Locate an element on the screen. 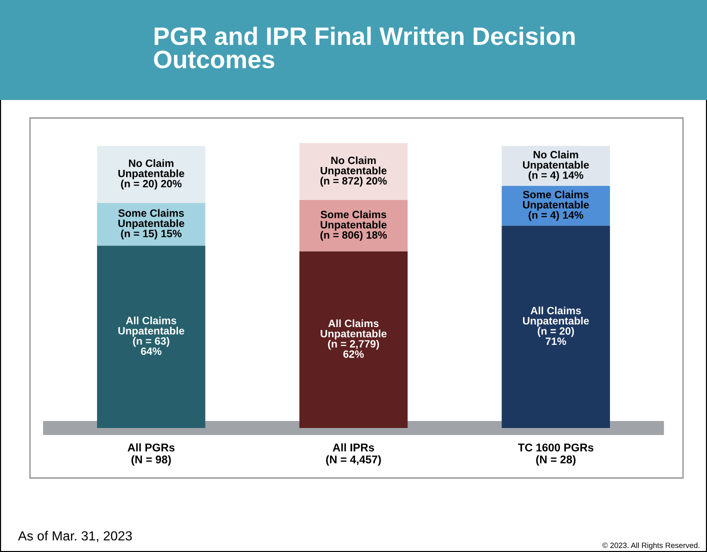 The width and height of the screenshot is (707, 552). data-label: All Claims Unpatentable (n = 63) 64% is located at coordinates (151, 335).